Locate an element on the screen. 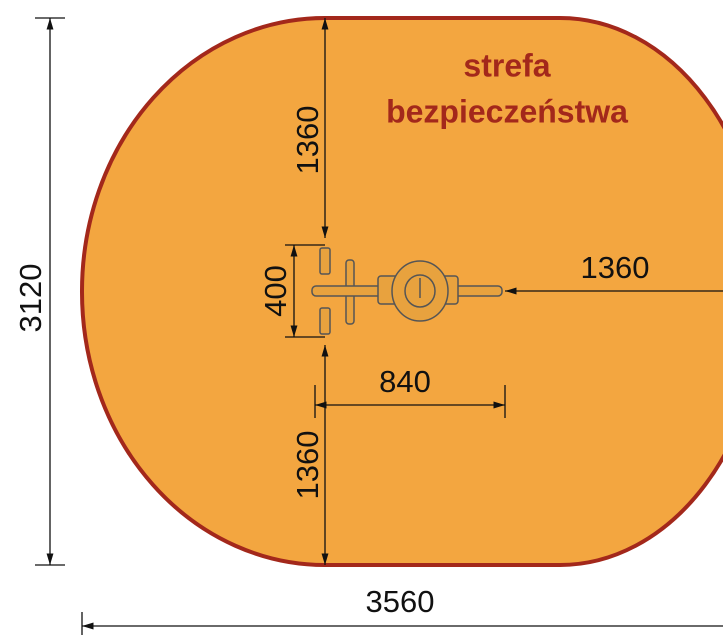  equipment is located at coordinates (407, 291).